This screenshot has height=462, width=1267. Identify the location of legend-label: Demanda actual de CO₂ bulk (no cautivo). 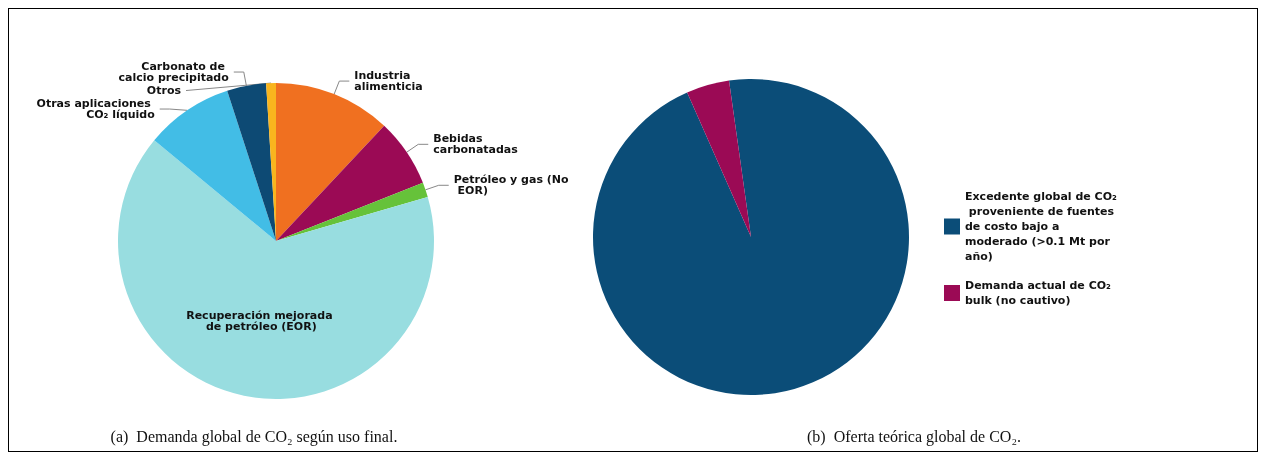
(1040, 293).